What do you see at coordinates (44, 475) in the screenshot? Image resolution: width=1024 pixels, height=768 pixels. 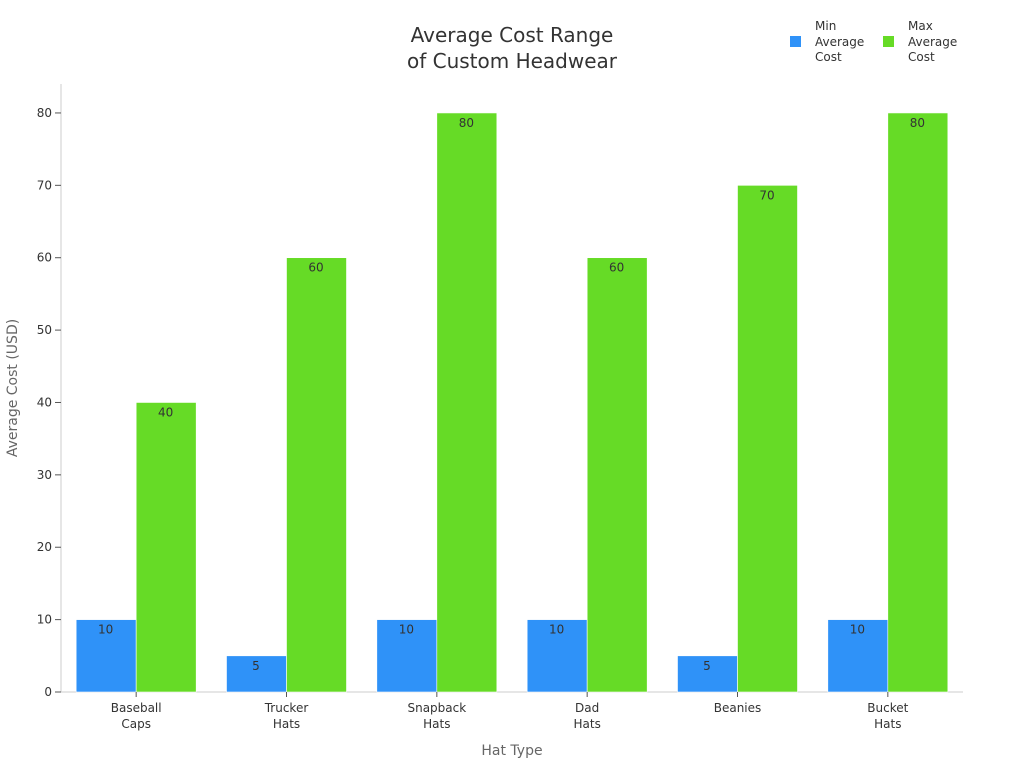 I see `y-tick-label: 30` at bounding box center [44, 475].